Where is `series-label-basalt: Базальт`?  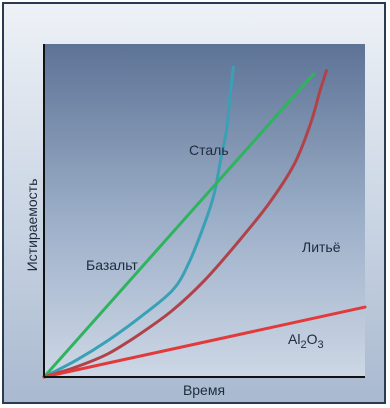
series-label-basalt: Базальт is located at coordinates (112, 265).